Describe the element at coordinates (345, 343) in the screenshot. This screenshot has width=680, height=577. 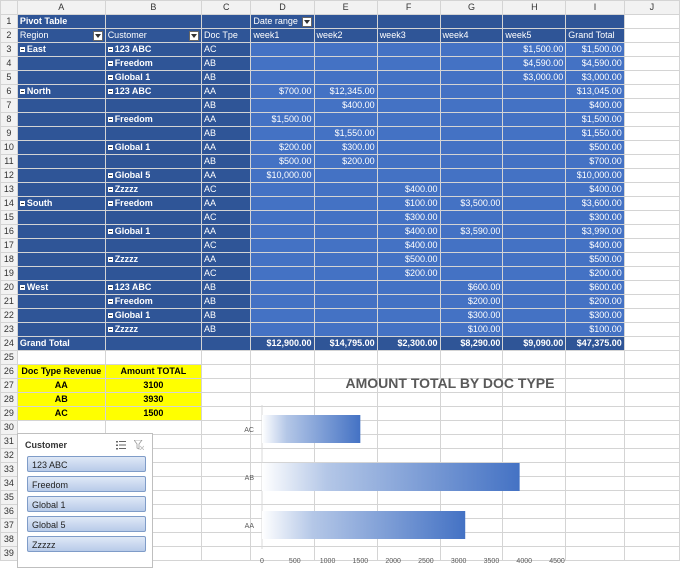
I see `grand-total-value: $14,795.00` at that location.